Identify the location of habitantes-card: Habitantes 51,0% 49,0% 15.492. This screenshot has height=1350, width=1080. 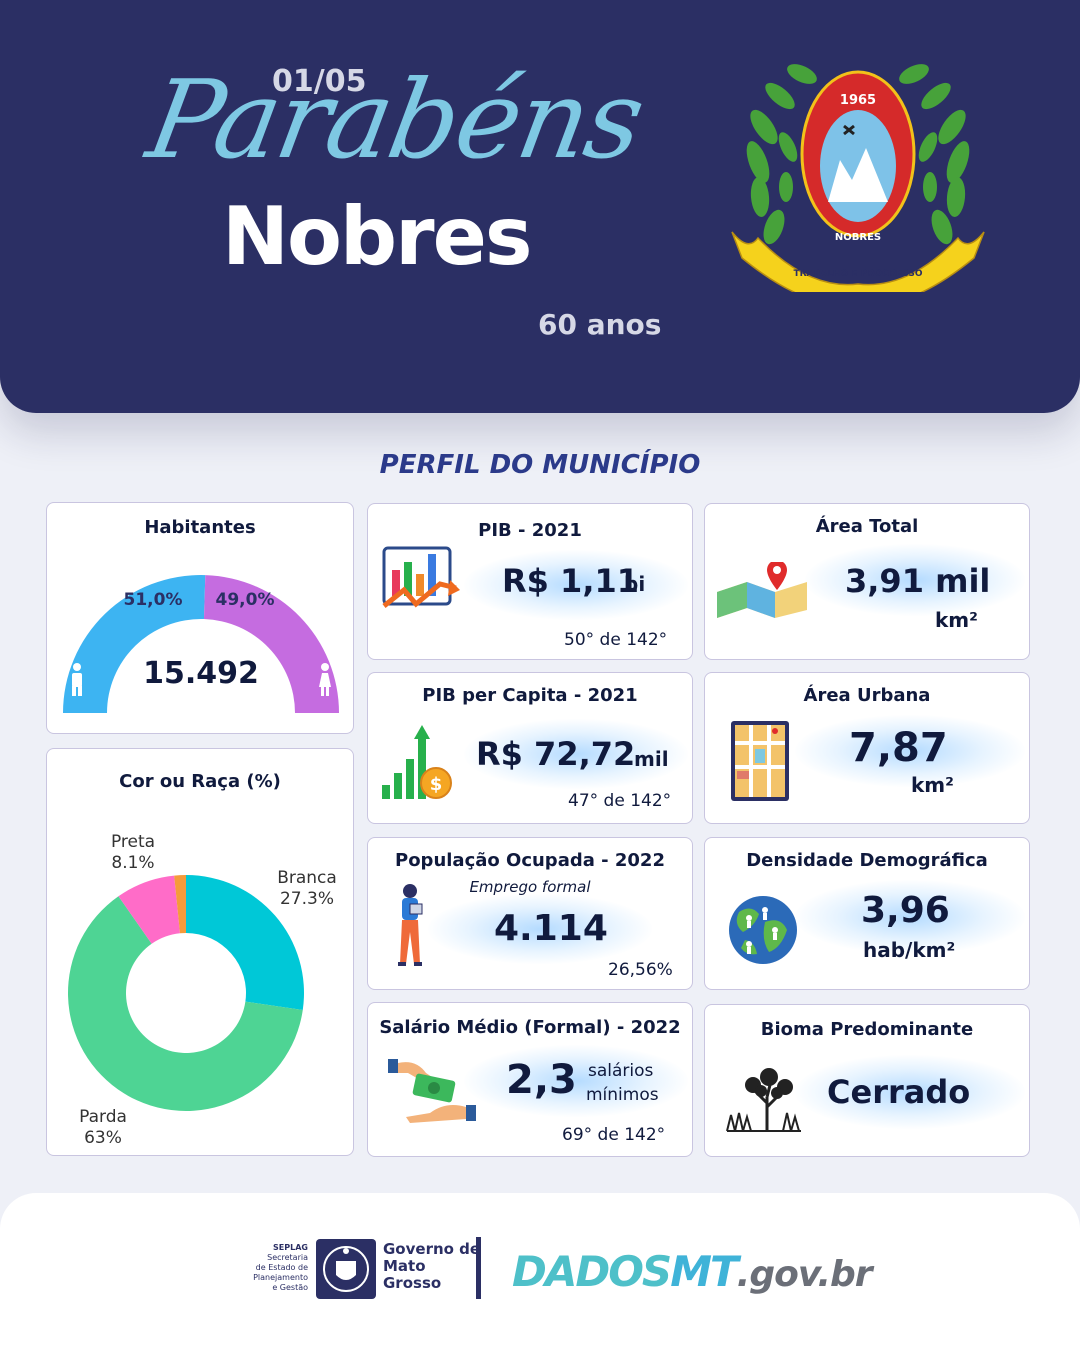
(200, 618).